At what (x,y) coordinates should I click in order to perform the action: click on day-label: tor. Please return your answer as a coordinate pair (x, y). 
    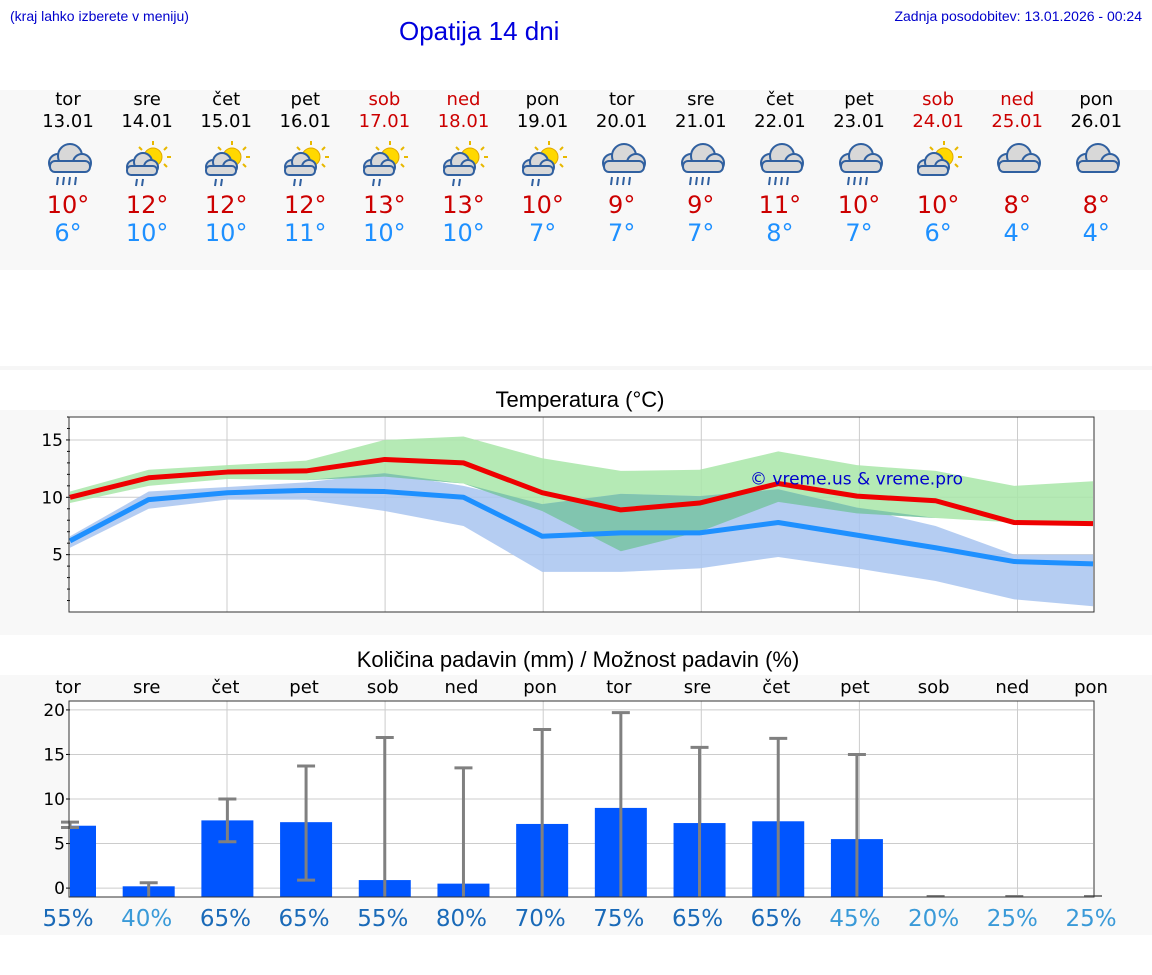
    Looking at the image, I should click on (619, 687).